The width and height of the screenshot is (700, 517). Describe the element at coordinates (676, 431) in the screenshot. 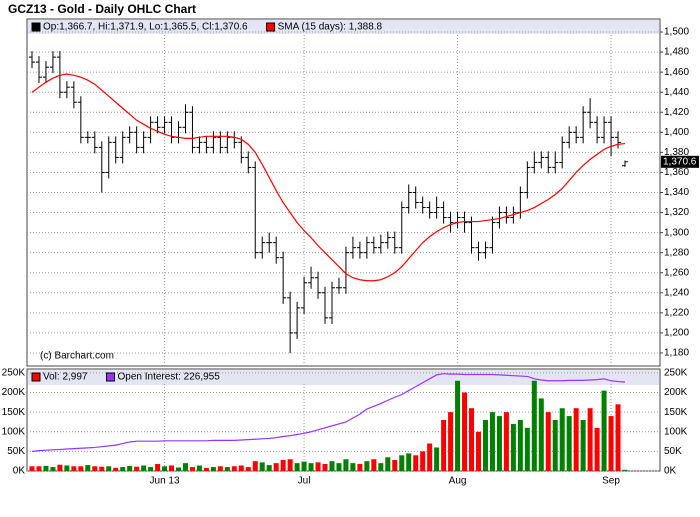

I see `y-tick-label: 100K` at that location.